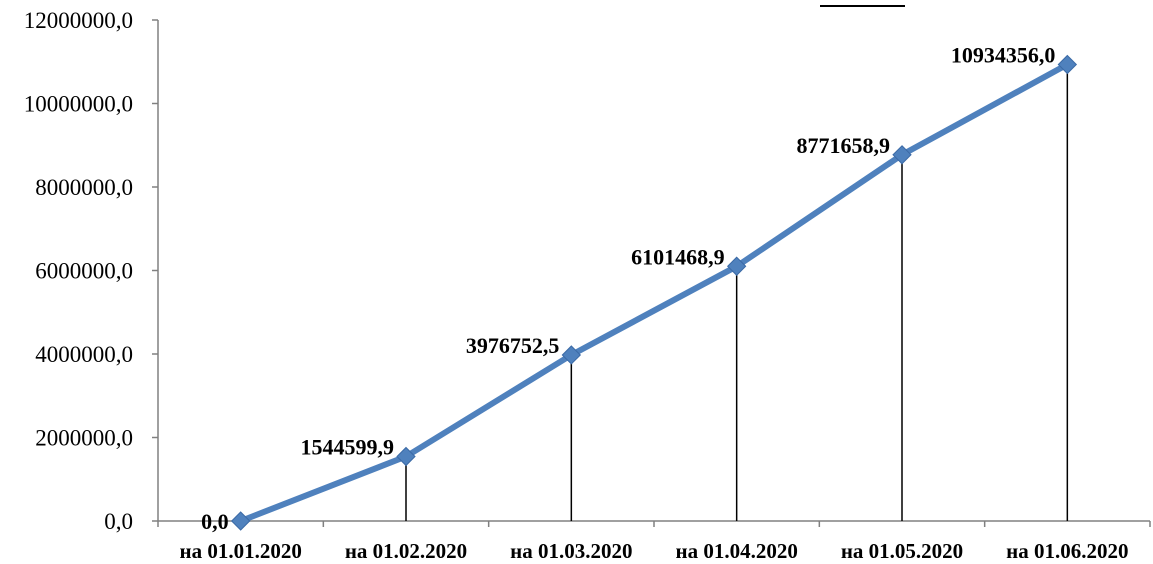  Describe the element at coordinates (78, 20) in the screenshot. I see `y-tick-label: 12000000,0` at that location.